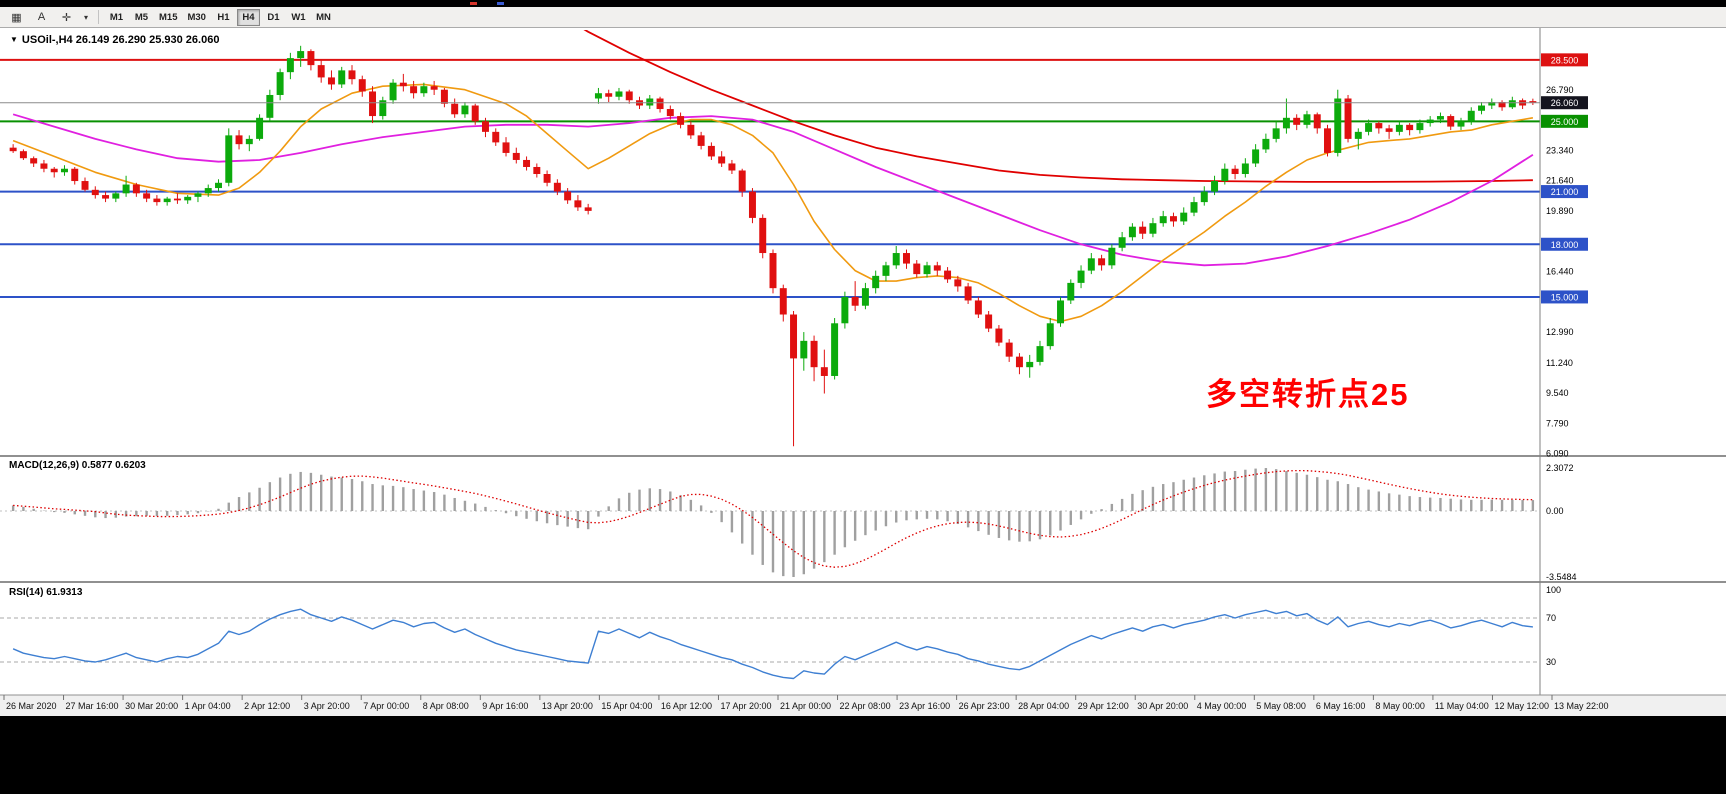 This screenshot has width=1726, height=794. What do you see at coordinates (863, 705) in the screenshot?
I see `time-axis-strip` at bounding box center [863, 705].